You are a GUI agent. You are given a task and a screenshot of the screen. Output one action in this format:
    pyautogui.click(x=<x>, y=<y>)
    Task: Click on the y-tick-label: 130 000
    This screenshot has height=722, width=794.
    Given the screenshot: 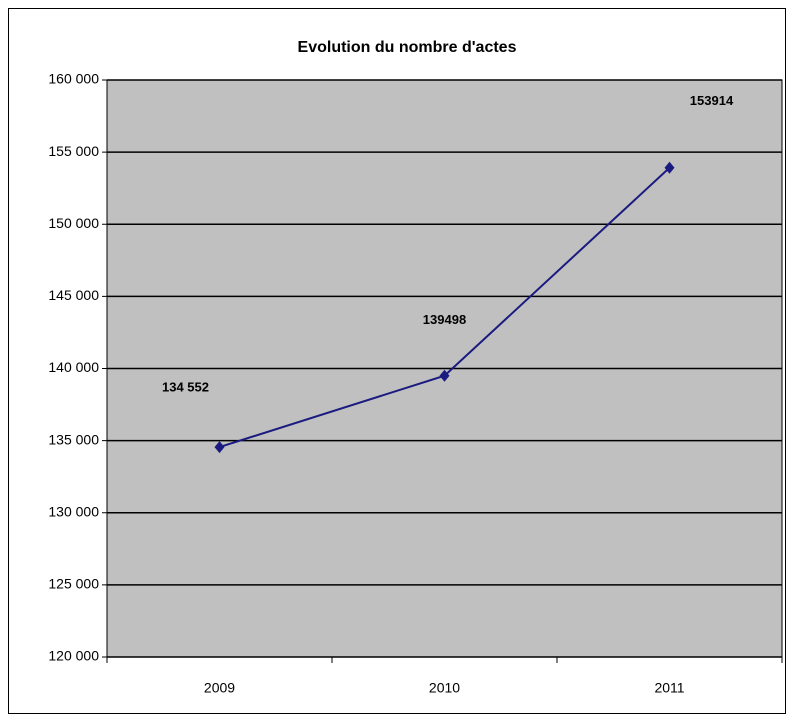 What is the action you would take?
    pyautogui.click(x=73, y=511)
    